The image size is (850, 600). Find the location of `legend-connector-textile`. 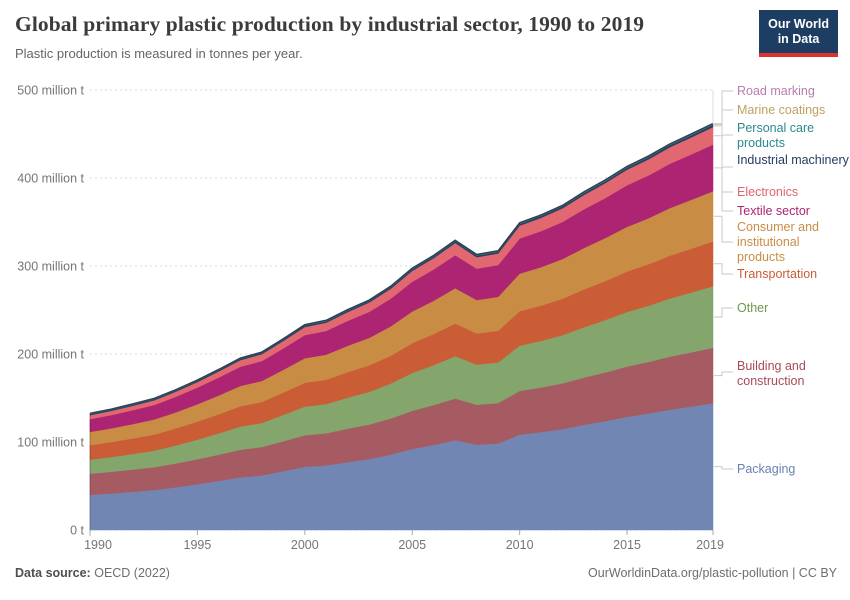

legend-connector-textile is located at coordinates (723, 189).